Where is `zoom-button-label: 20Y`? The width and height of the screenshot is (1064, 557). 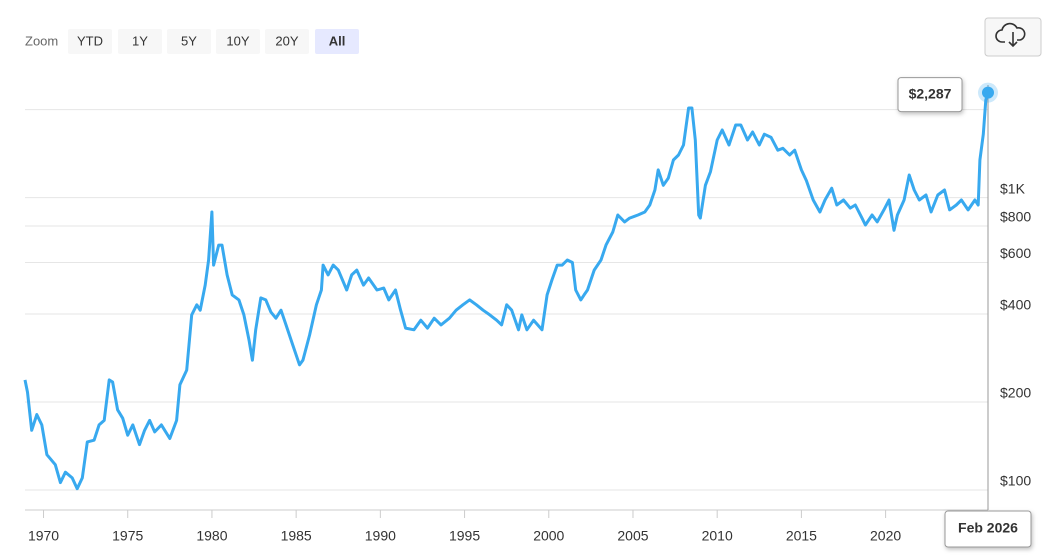
zoom-button-label: 20Y is located at coordinates (286, 40).